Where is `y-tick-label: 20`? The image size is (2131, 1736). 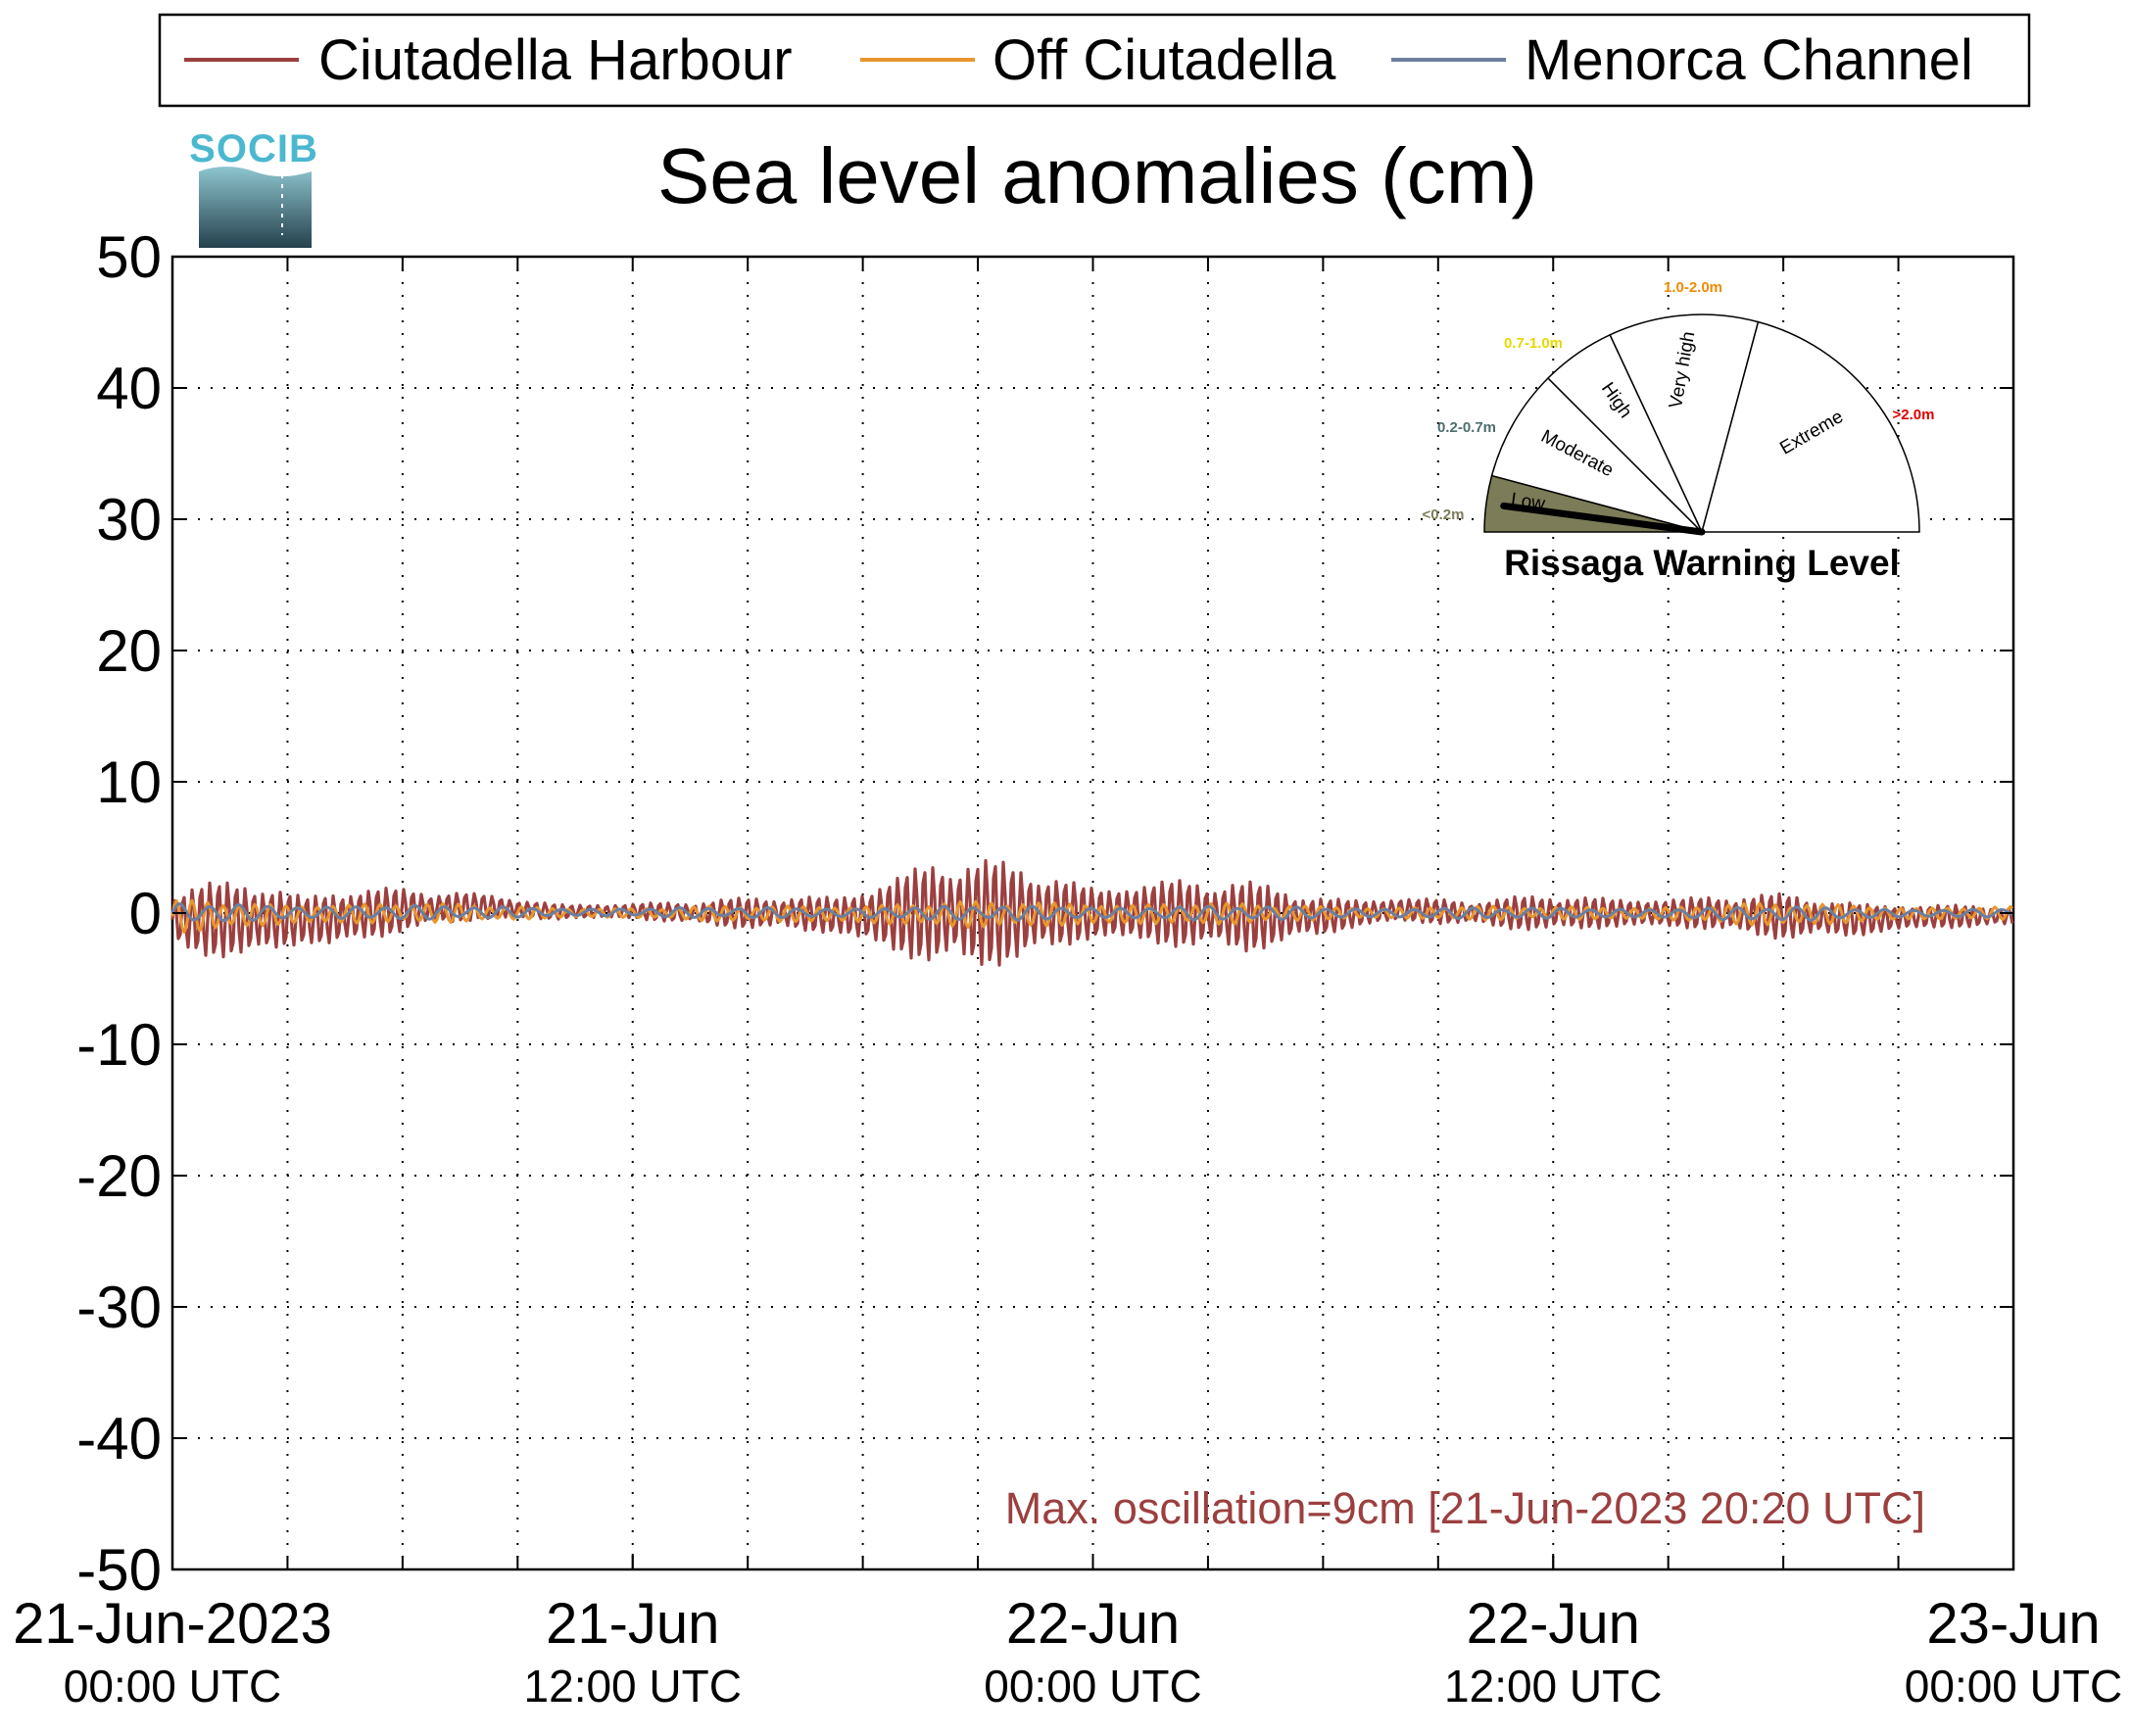 y-tick-label: 20 is located at coordinates (129, 651).